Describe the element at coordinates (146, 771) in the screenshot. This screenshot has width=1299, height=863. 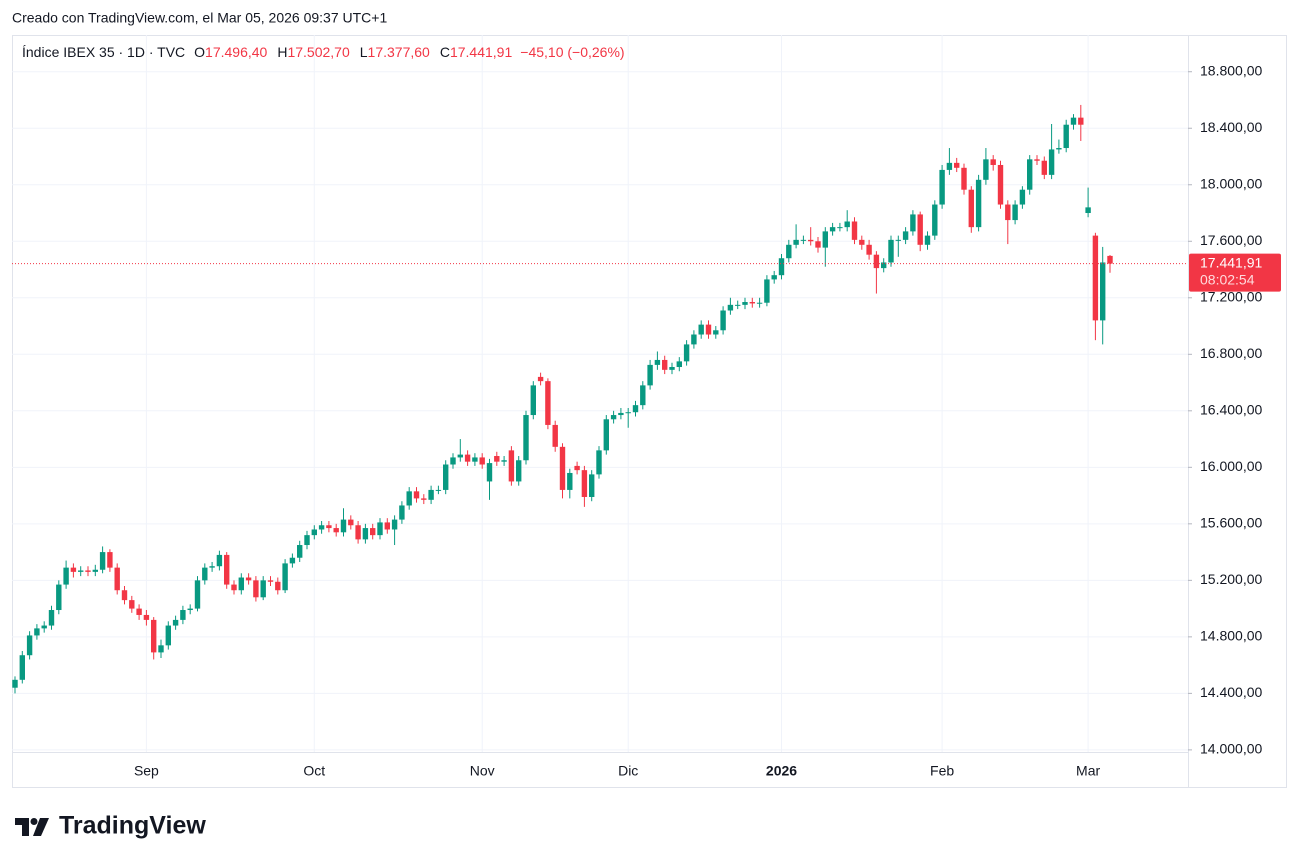
I see `x-tick-label: Sep` at that location.